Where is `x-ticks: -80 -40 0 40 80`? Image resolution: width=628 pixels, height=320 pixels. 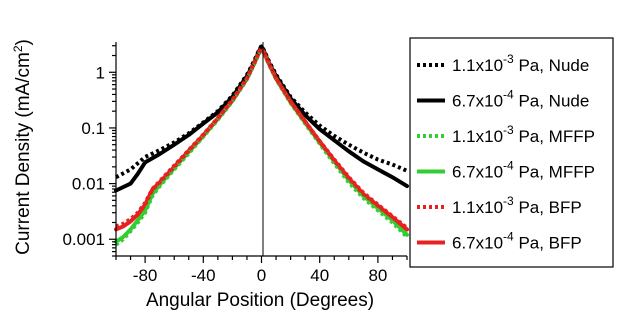
x-ticks: -80 -40 0 40 80 is located at coordinates (261, 270).